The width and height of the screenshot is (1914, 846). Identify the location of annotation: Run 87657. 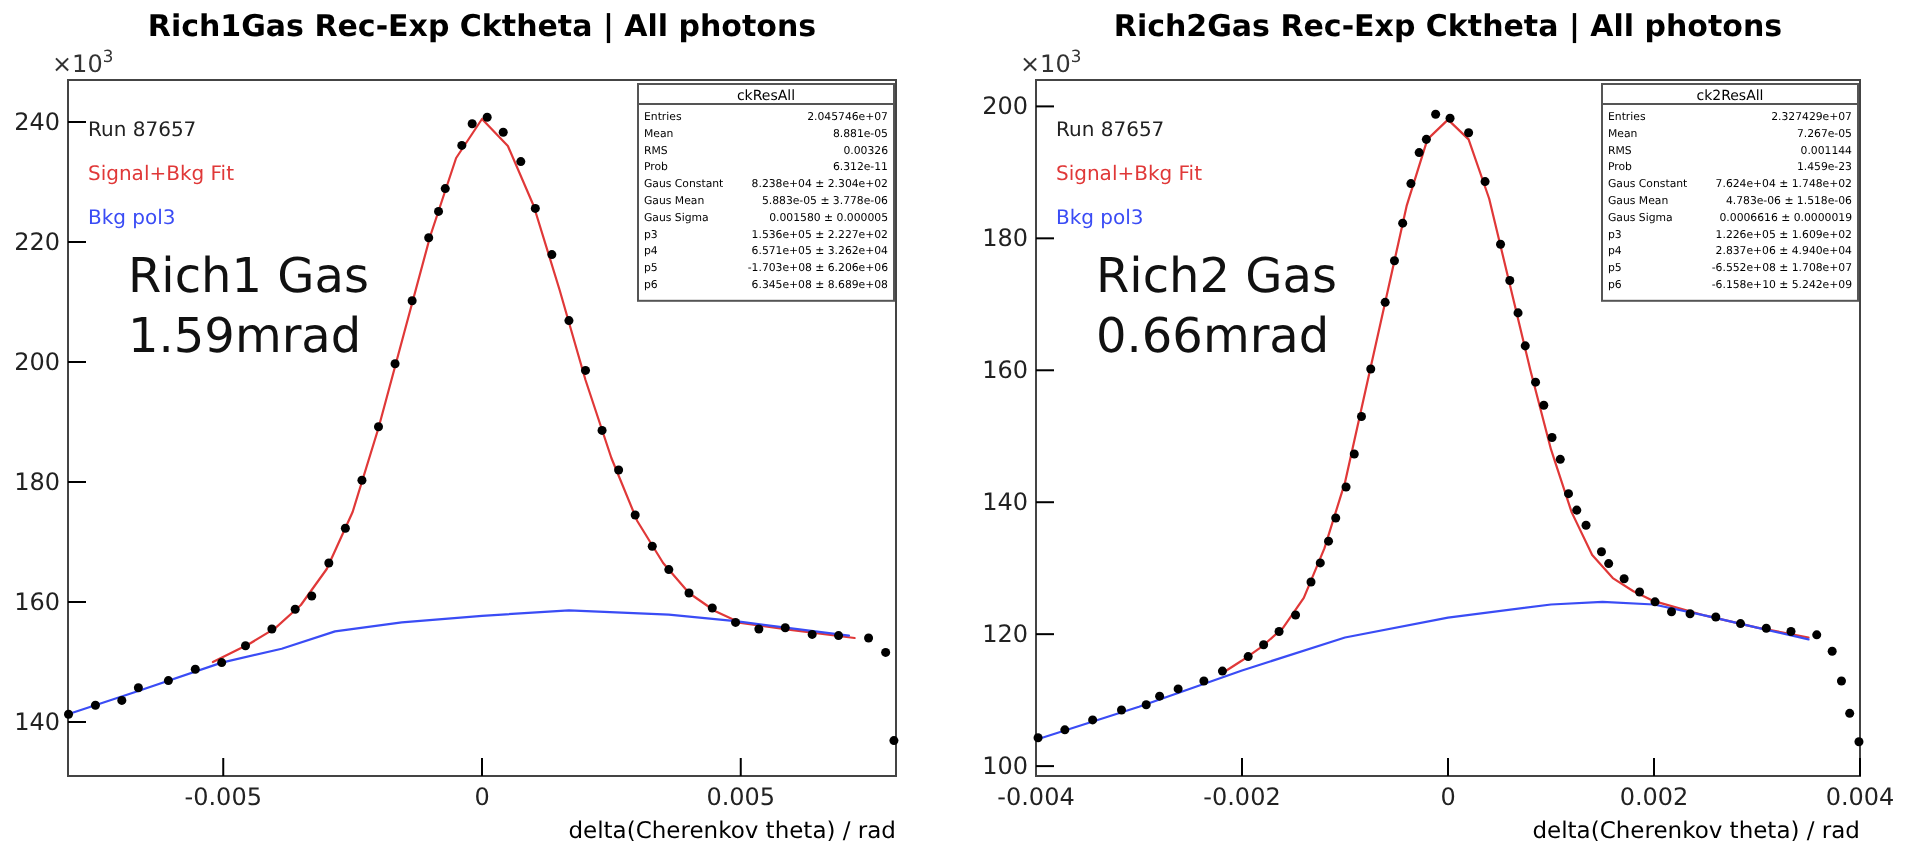
(1110, 131).